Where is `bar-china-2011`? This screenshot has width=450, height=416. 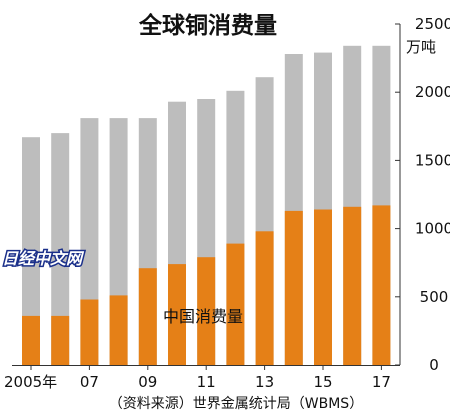
bar-china-2011 is located at coordinates (206, 311).